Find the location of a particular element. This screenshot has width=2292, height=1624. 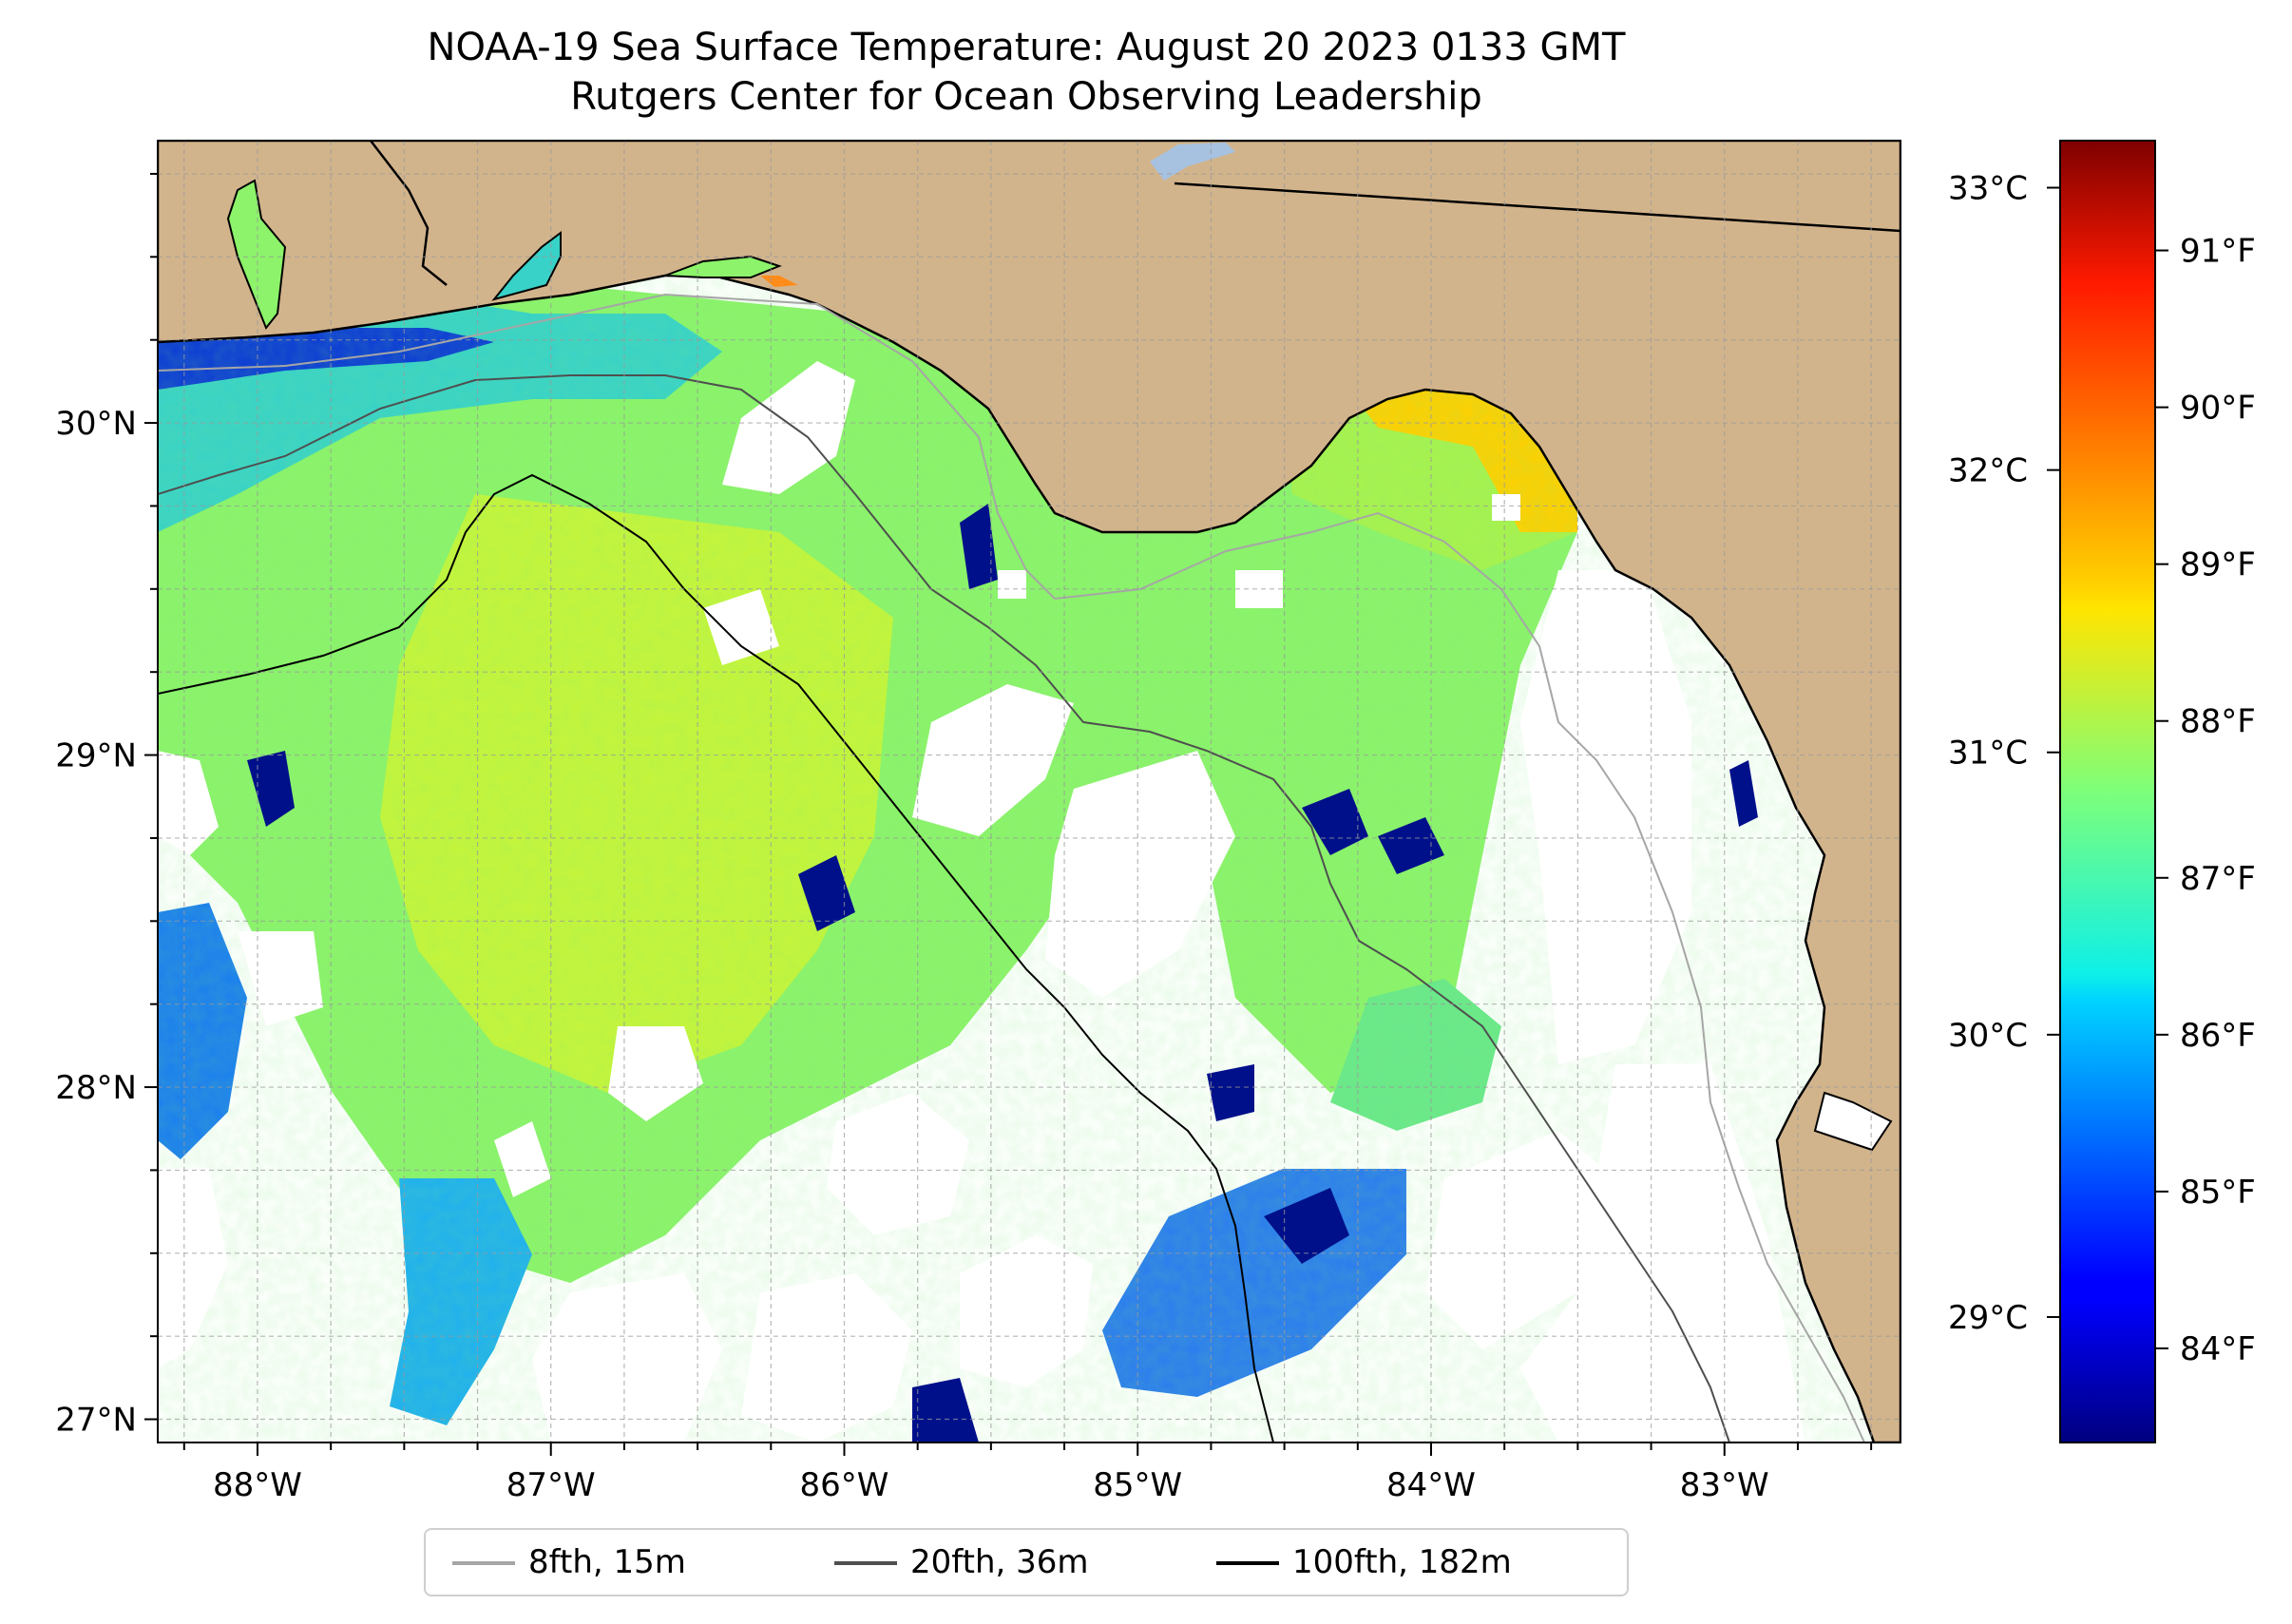

state-border-al-fl is located at coordinates (409, 213).